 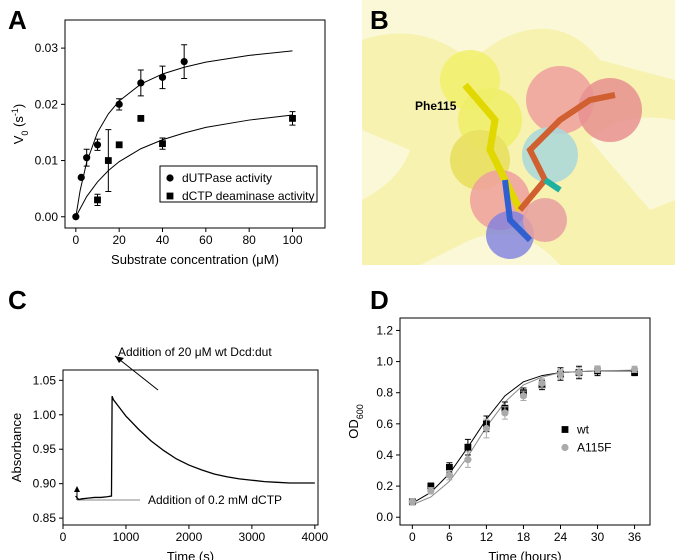 What do you see at coordinates (384, 362) in the screenshot?
I see `y-tick-label: 1.0` at bounding box center [384, 362].